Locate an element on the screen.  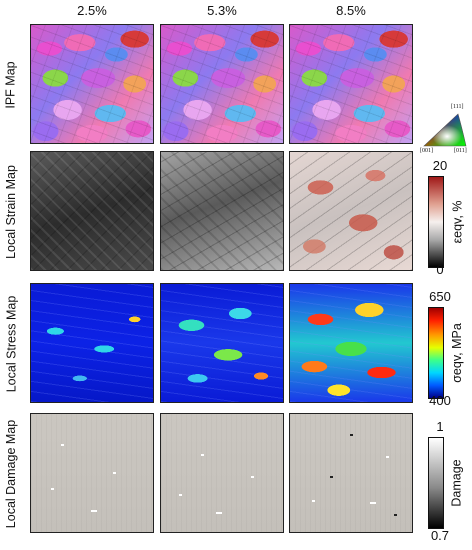
row-label-stress-text: Local Stress Map is located at coordinates (11, 344).